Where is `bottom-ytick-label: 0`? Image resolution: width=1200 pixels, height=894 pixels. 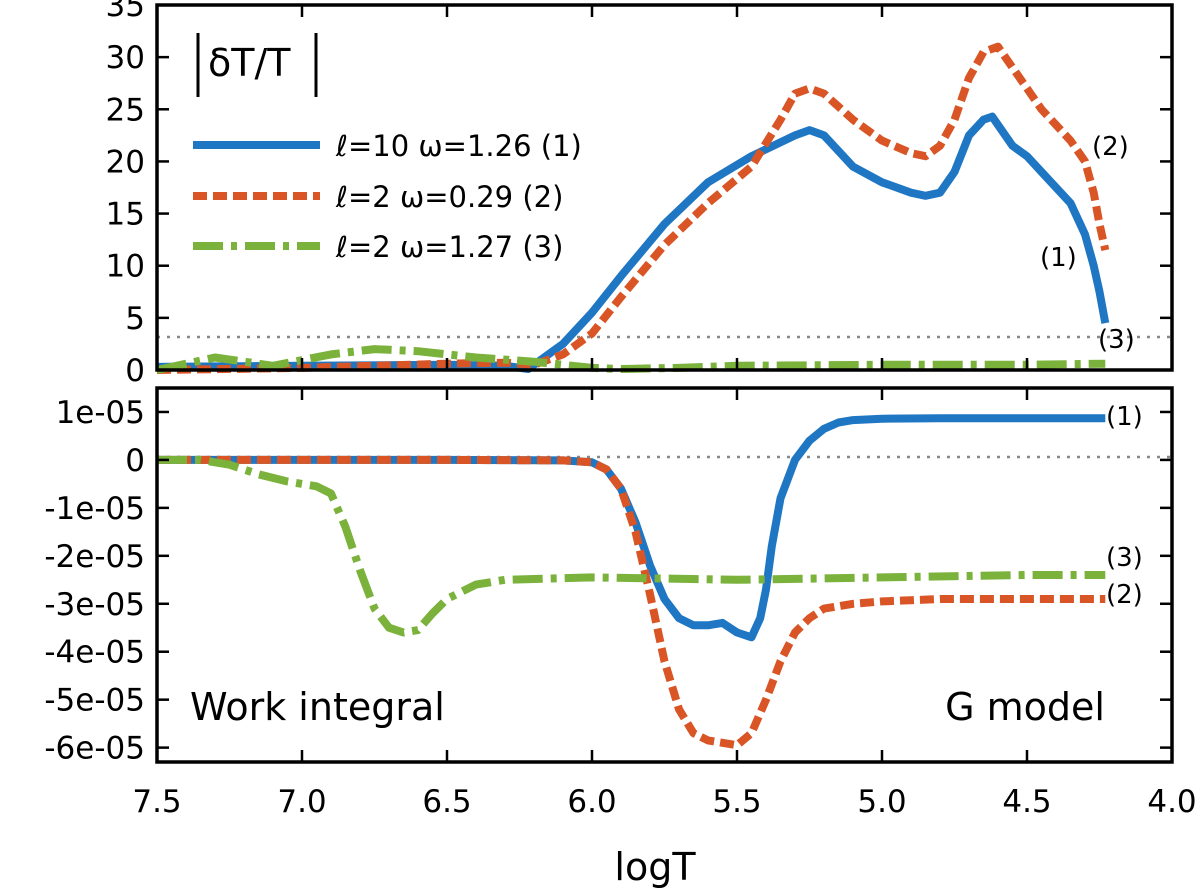
bottom-ytick-label: 0 is located at coordinates (135, 461).